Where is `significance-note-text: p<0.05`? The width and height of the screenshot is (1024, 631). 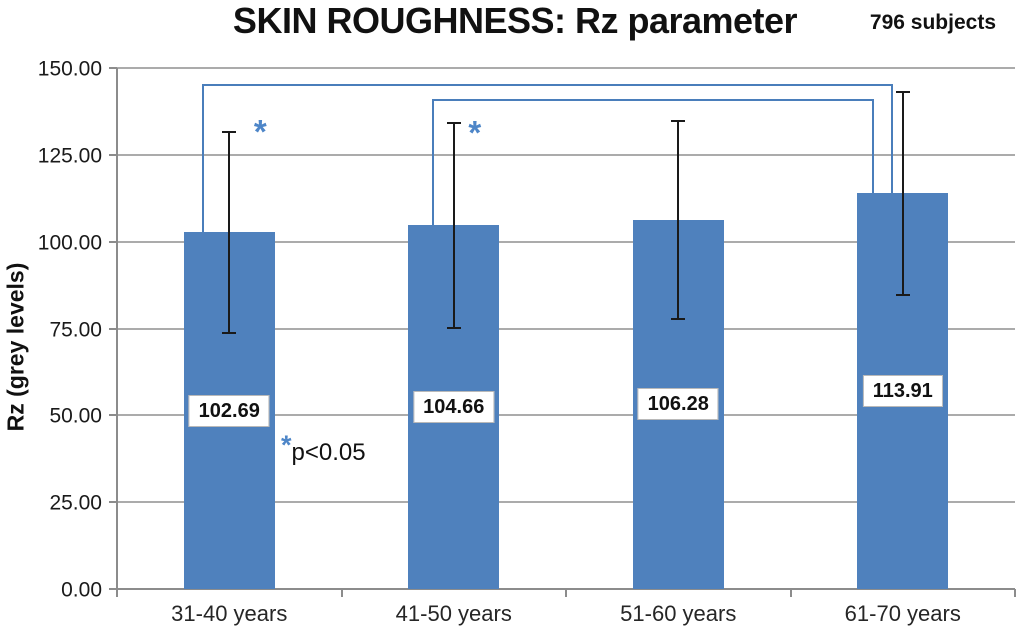 significance-note-text: p<0.05 is located at coordinates (328, 452).